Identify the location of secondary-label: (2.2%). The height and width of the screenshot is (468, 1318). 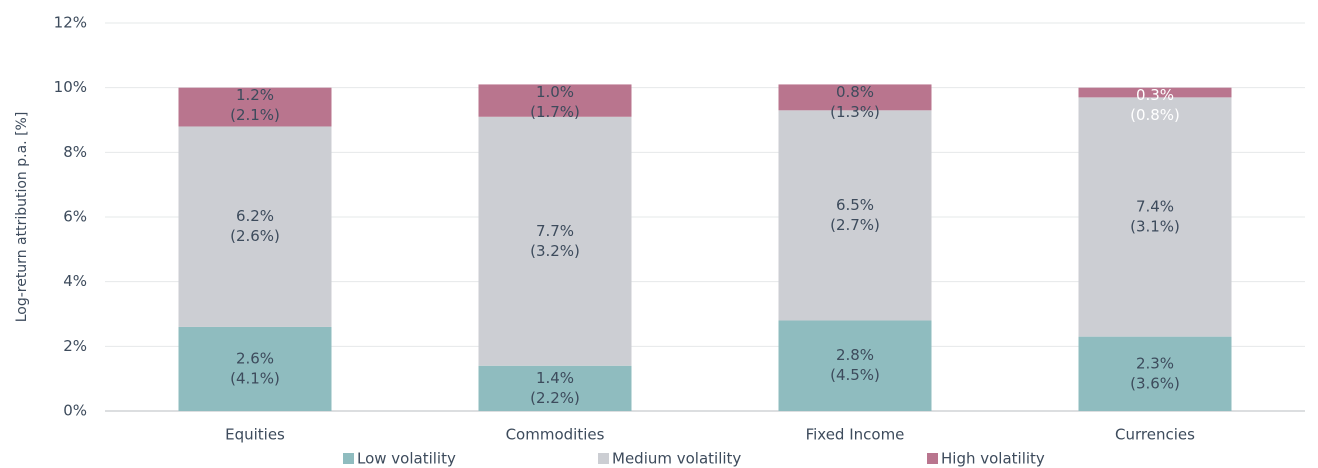
(555, 398).